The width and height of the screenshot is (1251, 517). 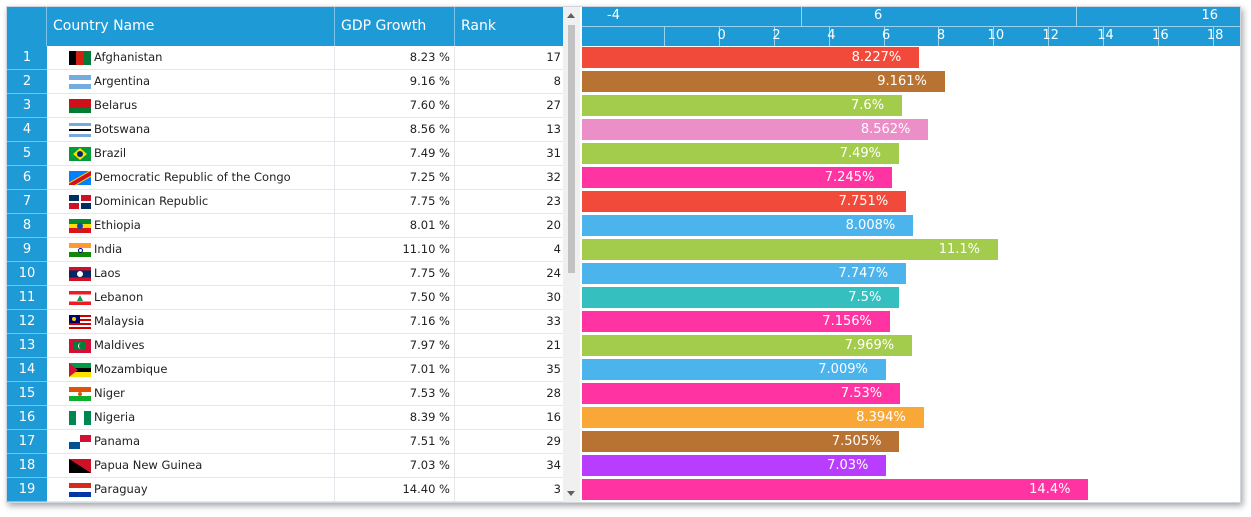 I want to click on cell-country-name: Maldives, so click(x=191, y=346).